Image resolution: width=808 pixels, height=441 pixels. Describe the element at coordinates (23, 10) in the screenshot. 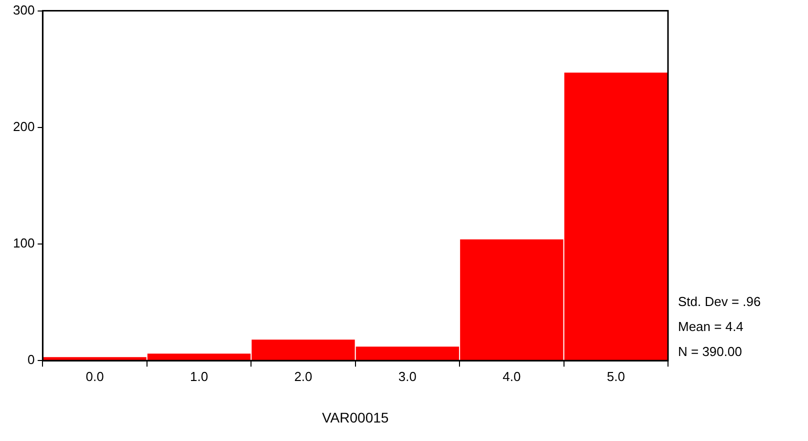

I see `y-tick-label: 300` at that location.